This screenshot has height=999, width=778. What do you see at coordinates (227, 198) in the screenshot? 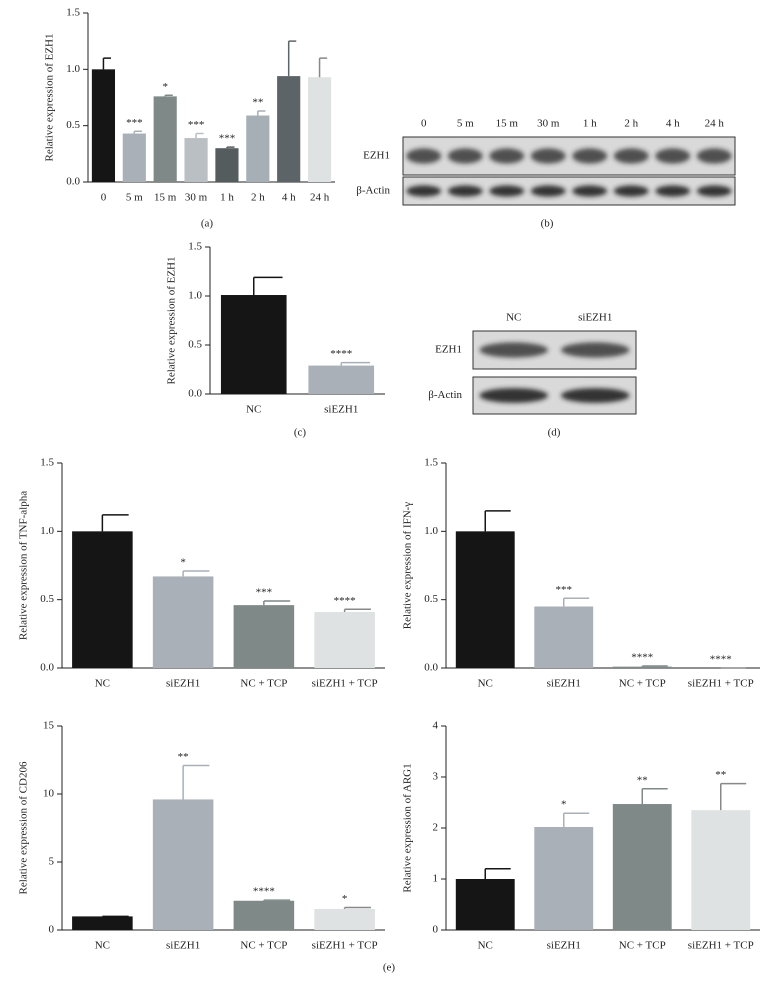
I see `x-tick-label: 1 h` at bounding box center [227, 198].